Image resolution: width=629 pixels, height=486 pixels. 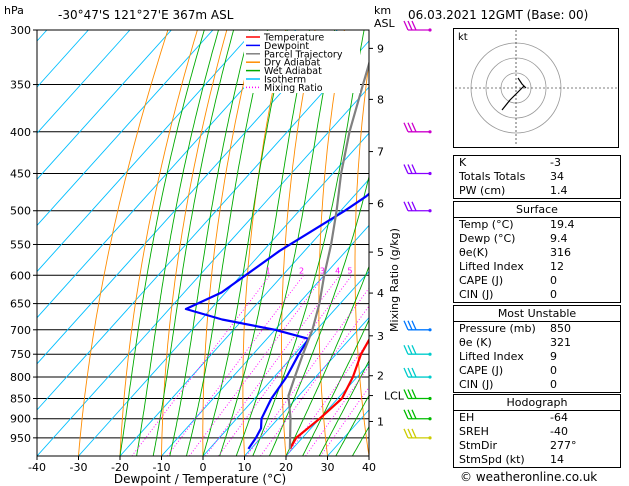 I want to click on most-unstable-row-value: 9, so click(x=553, y=356).